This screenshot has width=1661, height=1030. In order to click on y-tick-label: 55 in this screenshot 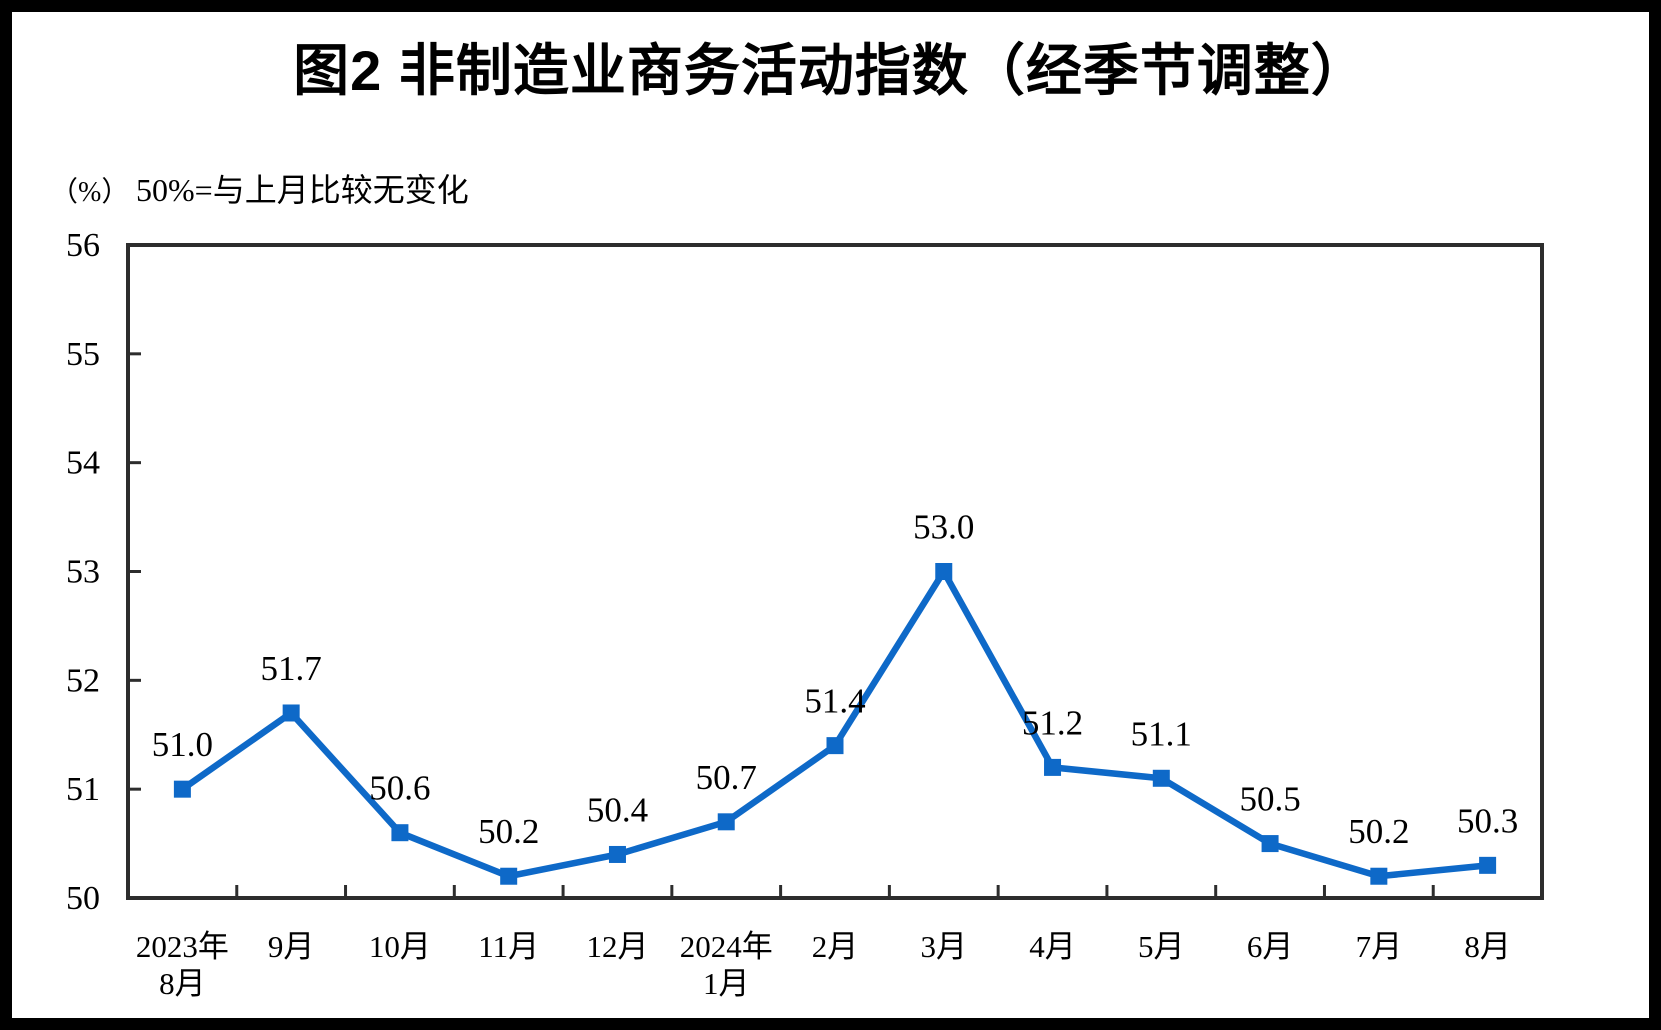, I will do `click(83, 354)`.